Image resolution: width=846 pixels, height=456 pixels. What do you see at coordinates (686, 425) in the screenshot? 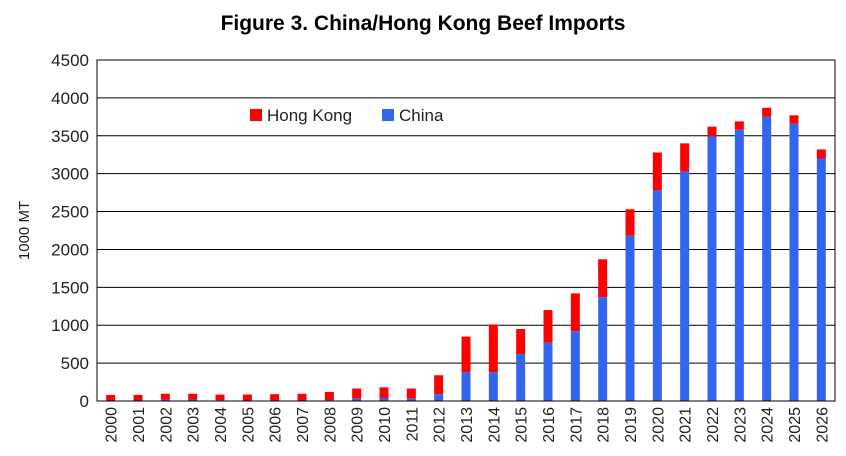
I see `x-tick-label: 2021` at bounding box center [686, 425].